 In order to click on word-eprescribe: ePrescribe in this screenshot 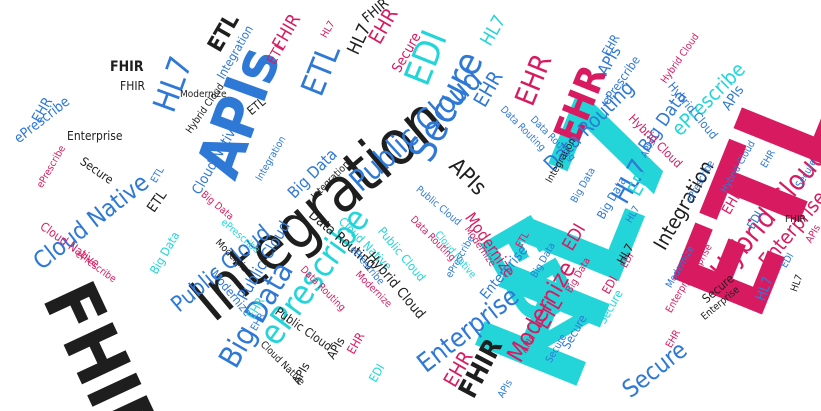, I will do `click(52, 166)`.